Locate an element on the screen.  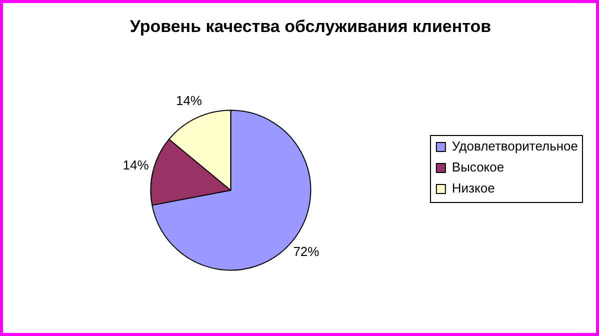
chart-title: Уровень качества обслуживания клиентов is located at coordinates (311, 26).